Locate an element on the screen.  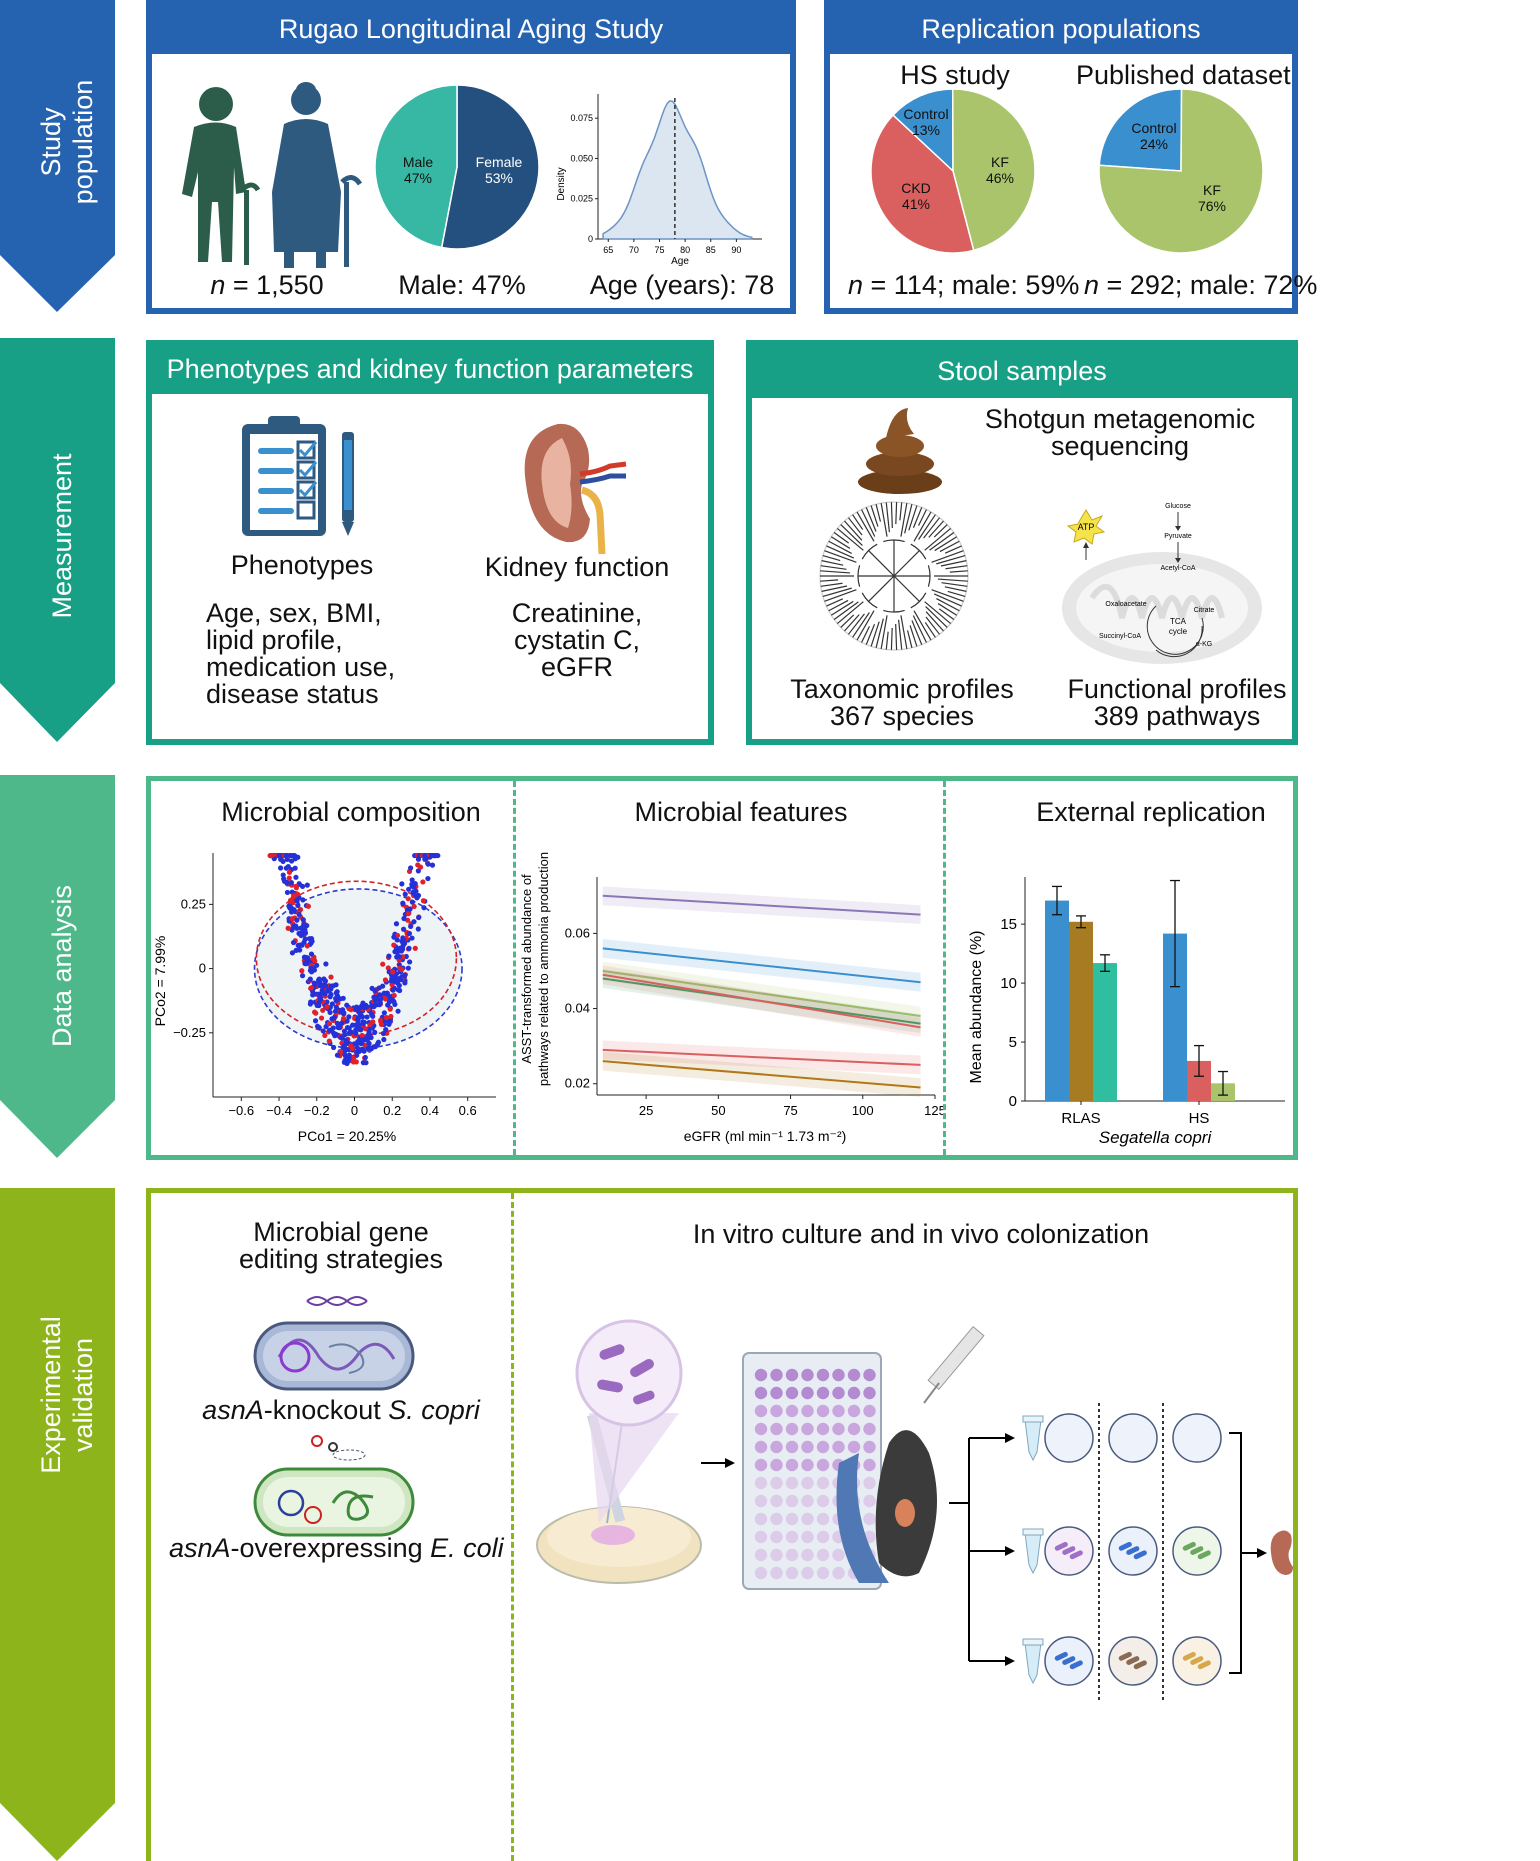
features-xtick: 125 is located at coordinates (933, 1110).